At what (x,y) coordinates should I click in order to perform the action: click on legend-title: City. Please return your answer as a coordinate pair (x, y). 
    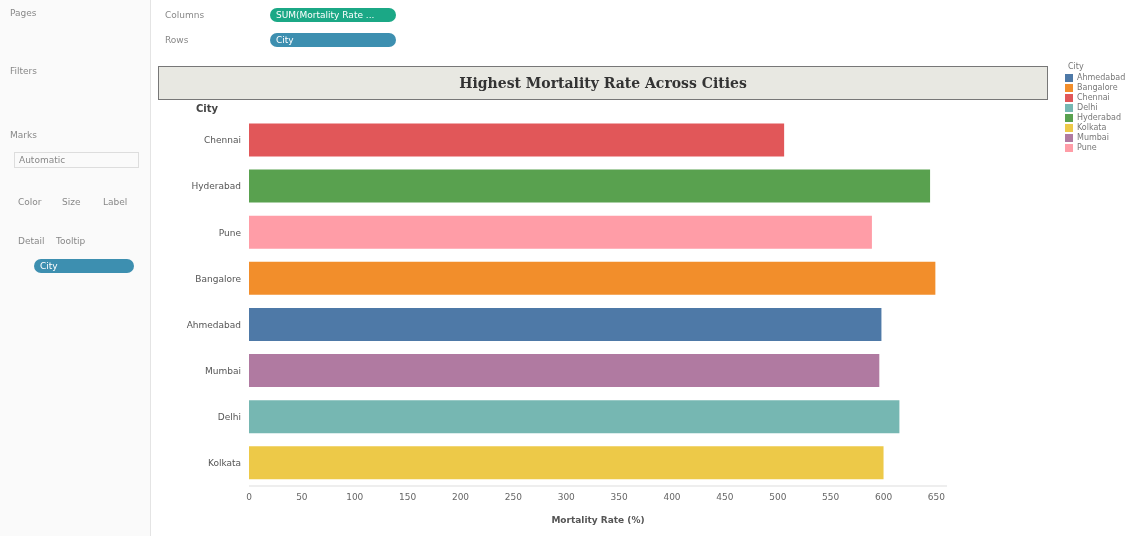
    Looking at the image, I should click on (1076, 66).